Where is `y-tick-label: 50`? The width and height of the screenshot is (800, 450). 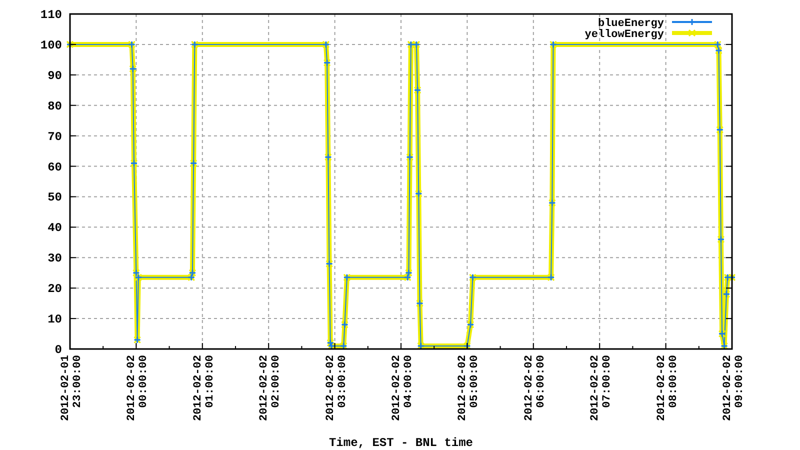
y-tick-label: 50 is located at coordinates (55, 197).